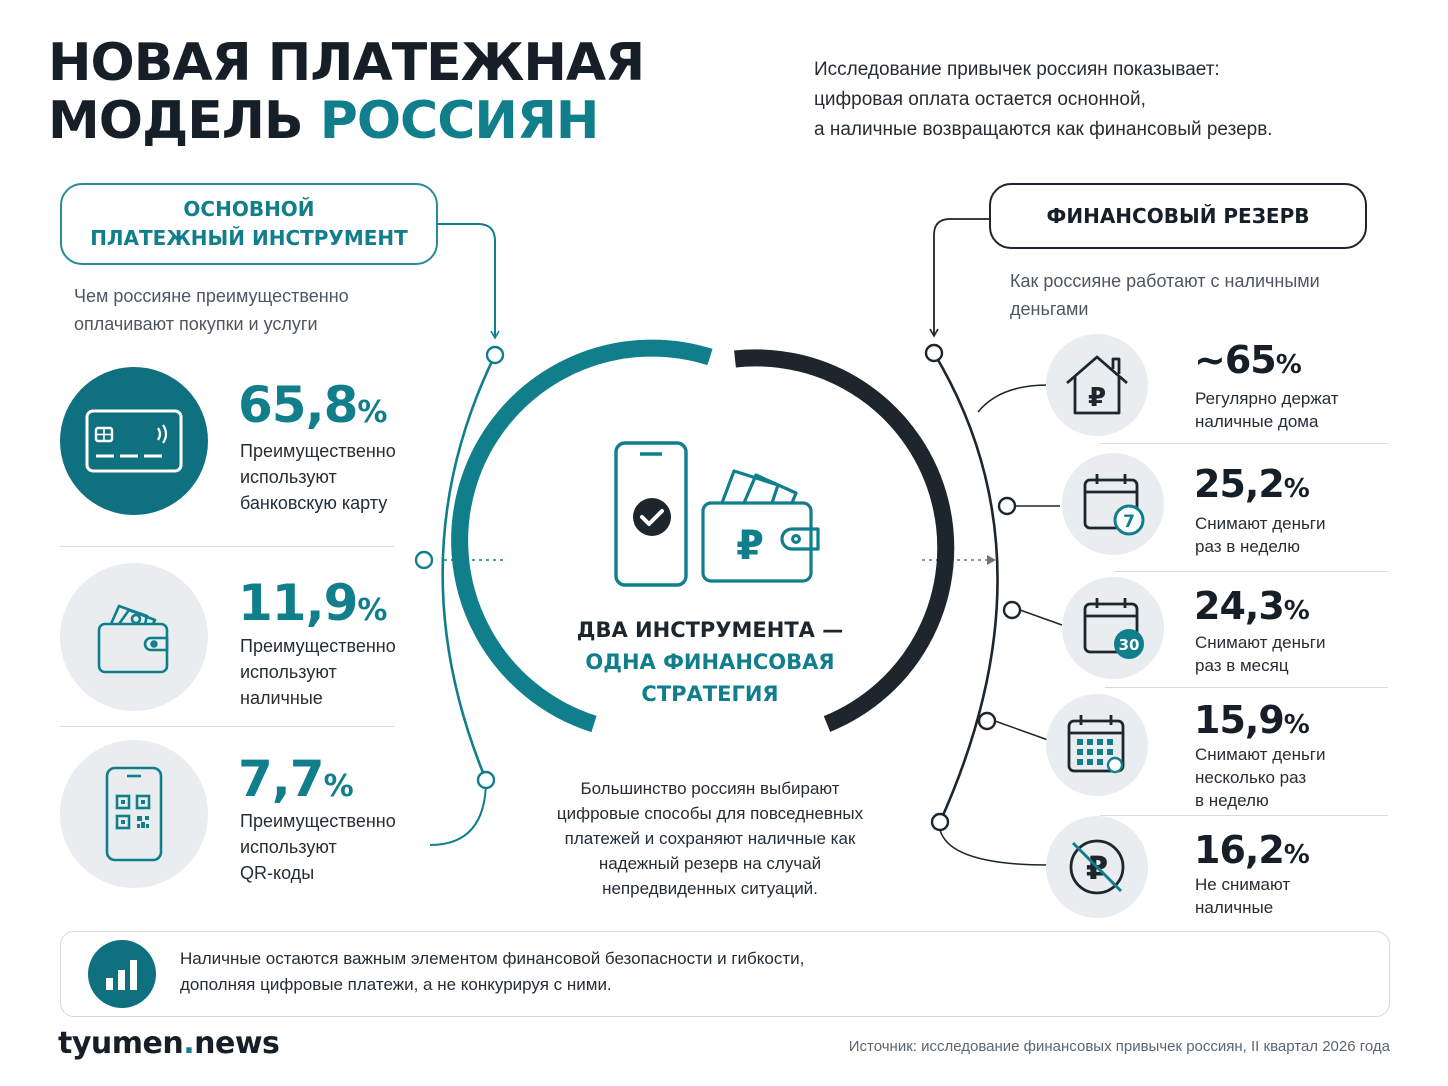 This screenshot has width=1448, height=1086. What do you see at coordinates (1252, 484) in the screenshot?
I see `right-value-2: 25,2%` at bounding box center [1252, 484].